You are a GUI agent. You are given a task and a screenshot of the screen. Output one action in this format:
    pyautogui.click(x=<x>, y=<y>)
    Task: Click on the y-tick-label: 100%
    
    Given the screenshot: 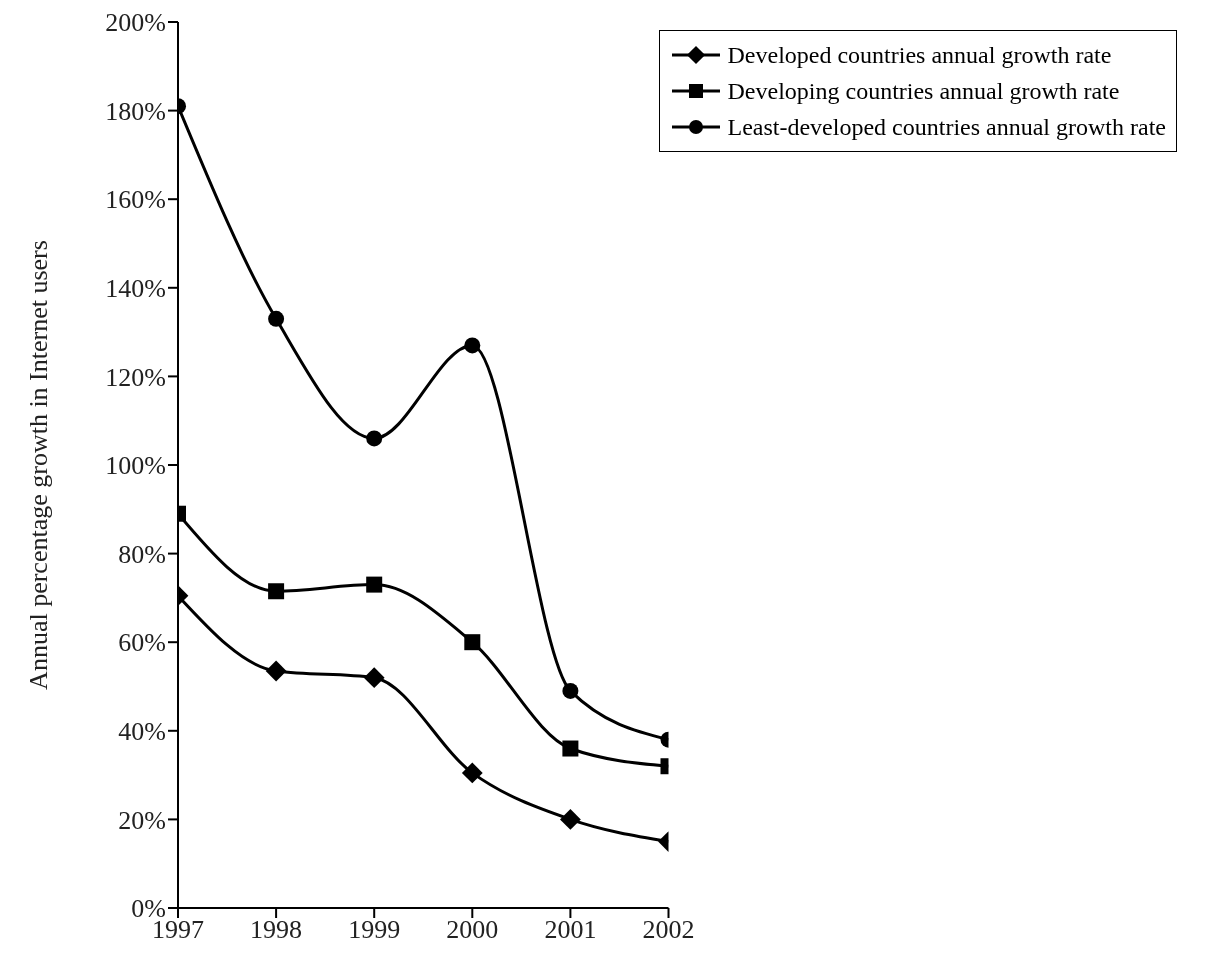 What is the action you would take?
    pyautogui.click(x=135, y=466)
    